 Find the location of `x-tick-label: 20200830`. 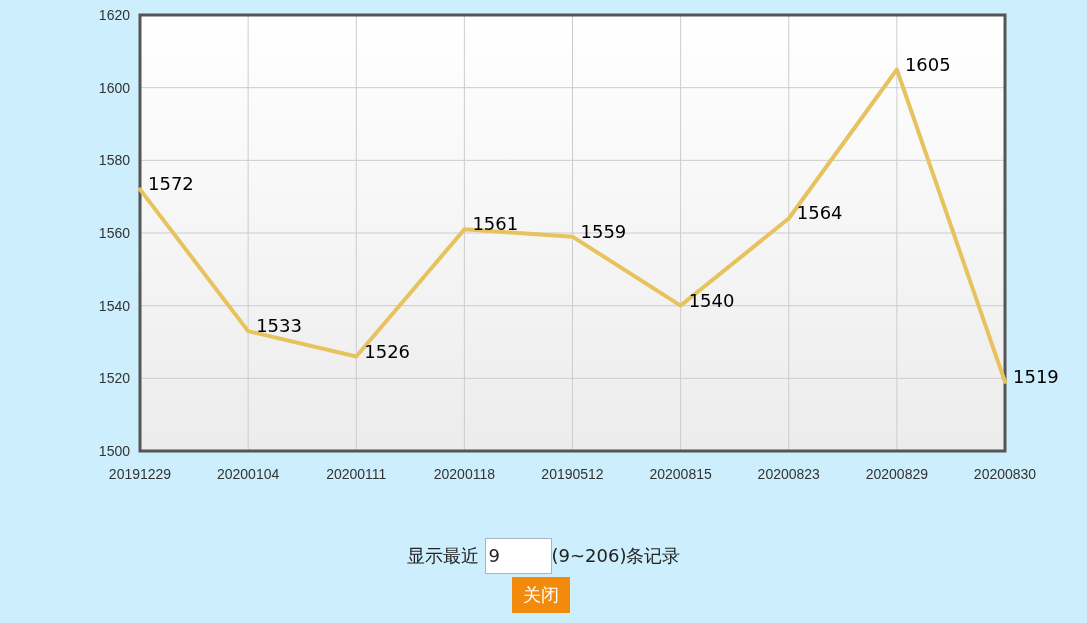

x-tick-label: 20200830 is located at coordinates (1005, 474).